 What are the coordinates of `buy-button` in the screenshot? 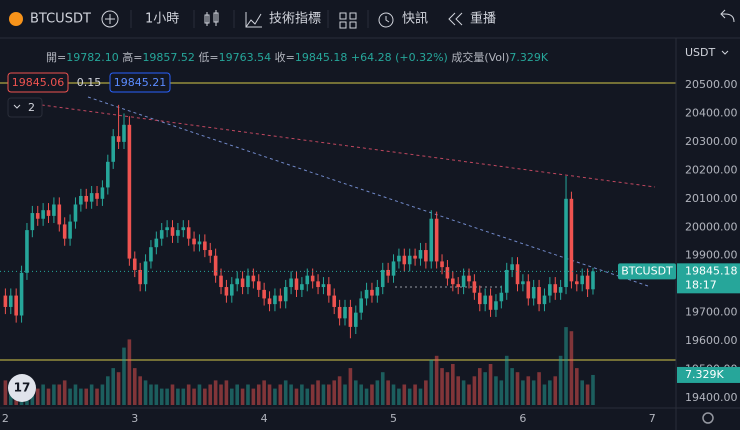 It's located at (140, 82).